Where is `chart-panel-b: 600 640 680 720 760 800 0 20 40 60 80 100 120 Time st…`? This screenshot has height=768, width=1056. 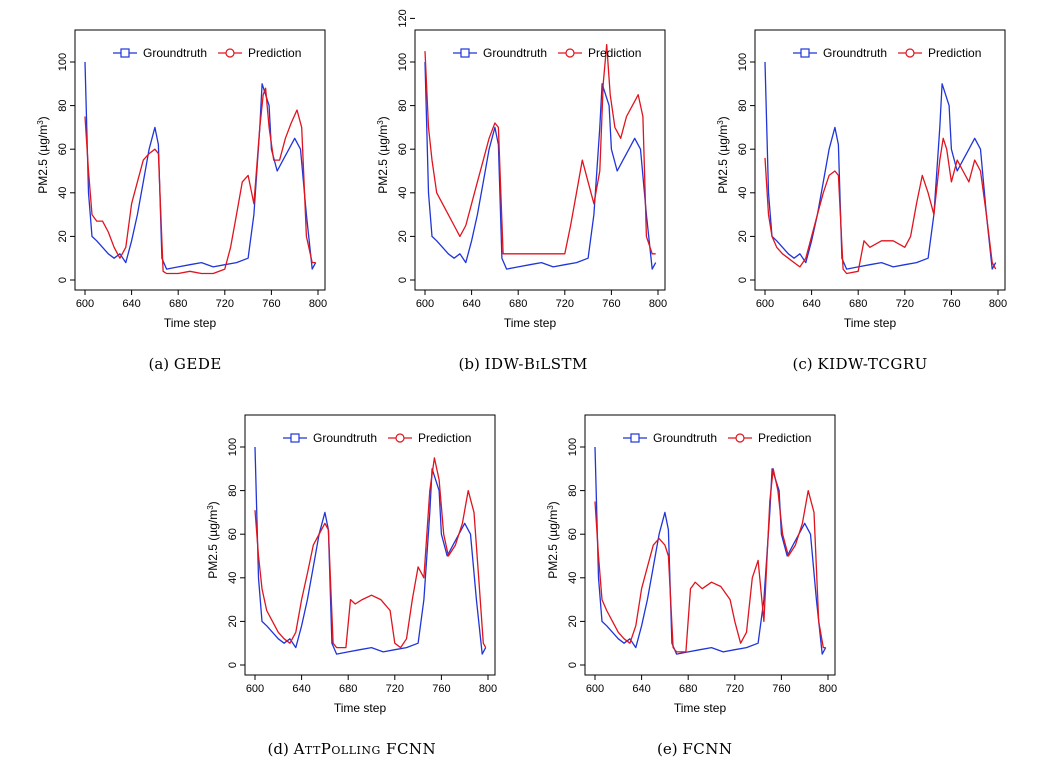
chart-panel-b: 600 640 680 720 760 800 0 20 40 60 80 100 120 Time st… is located at coordinates (522, 169).